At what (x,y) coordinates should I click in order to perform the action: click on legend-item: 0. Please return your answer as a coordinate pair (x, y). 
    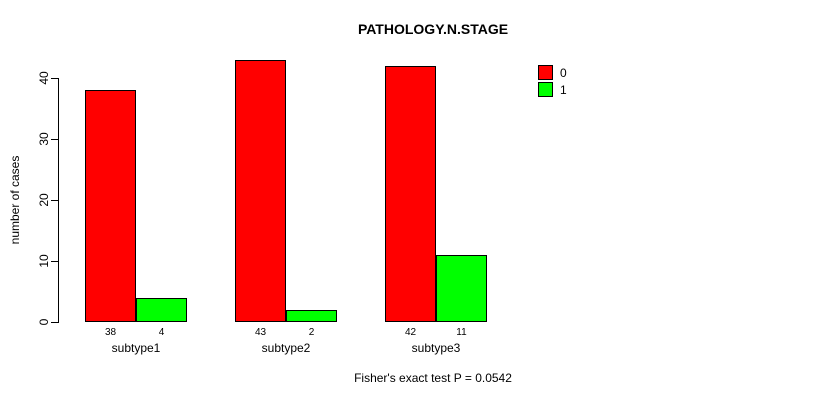
    Looking at the image, I should click on (552, 72).